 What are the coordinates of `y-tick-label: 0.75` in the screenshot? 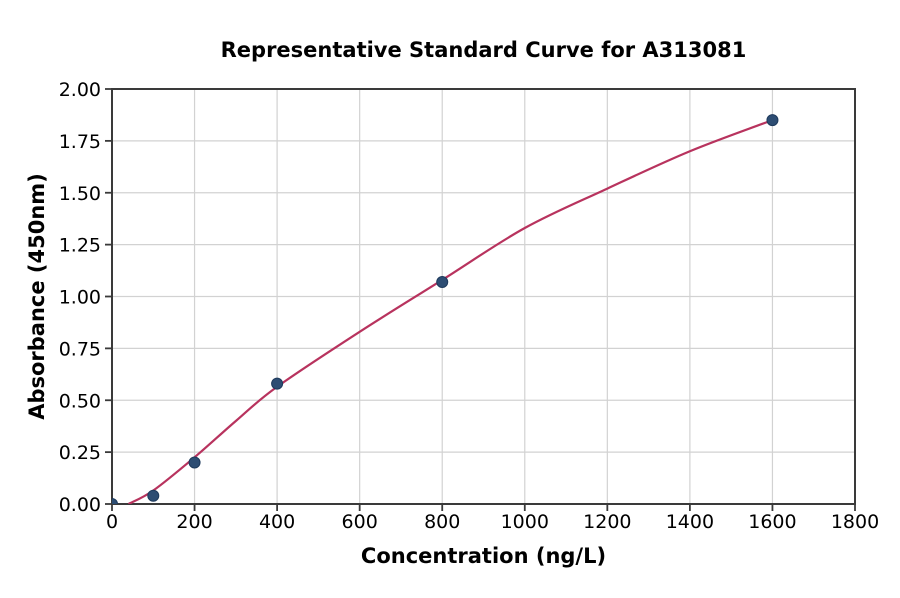 It's located at (80, 349).